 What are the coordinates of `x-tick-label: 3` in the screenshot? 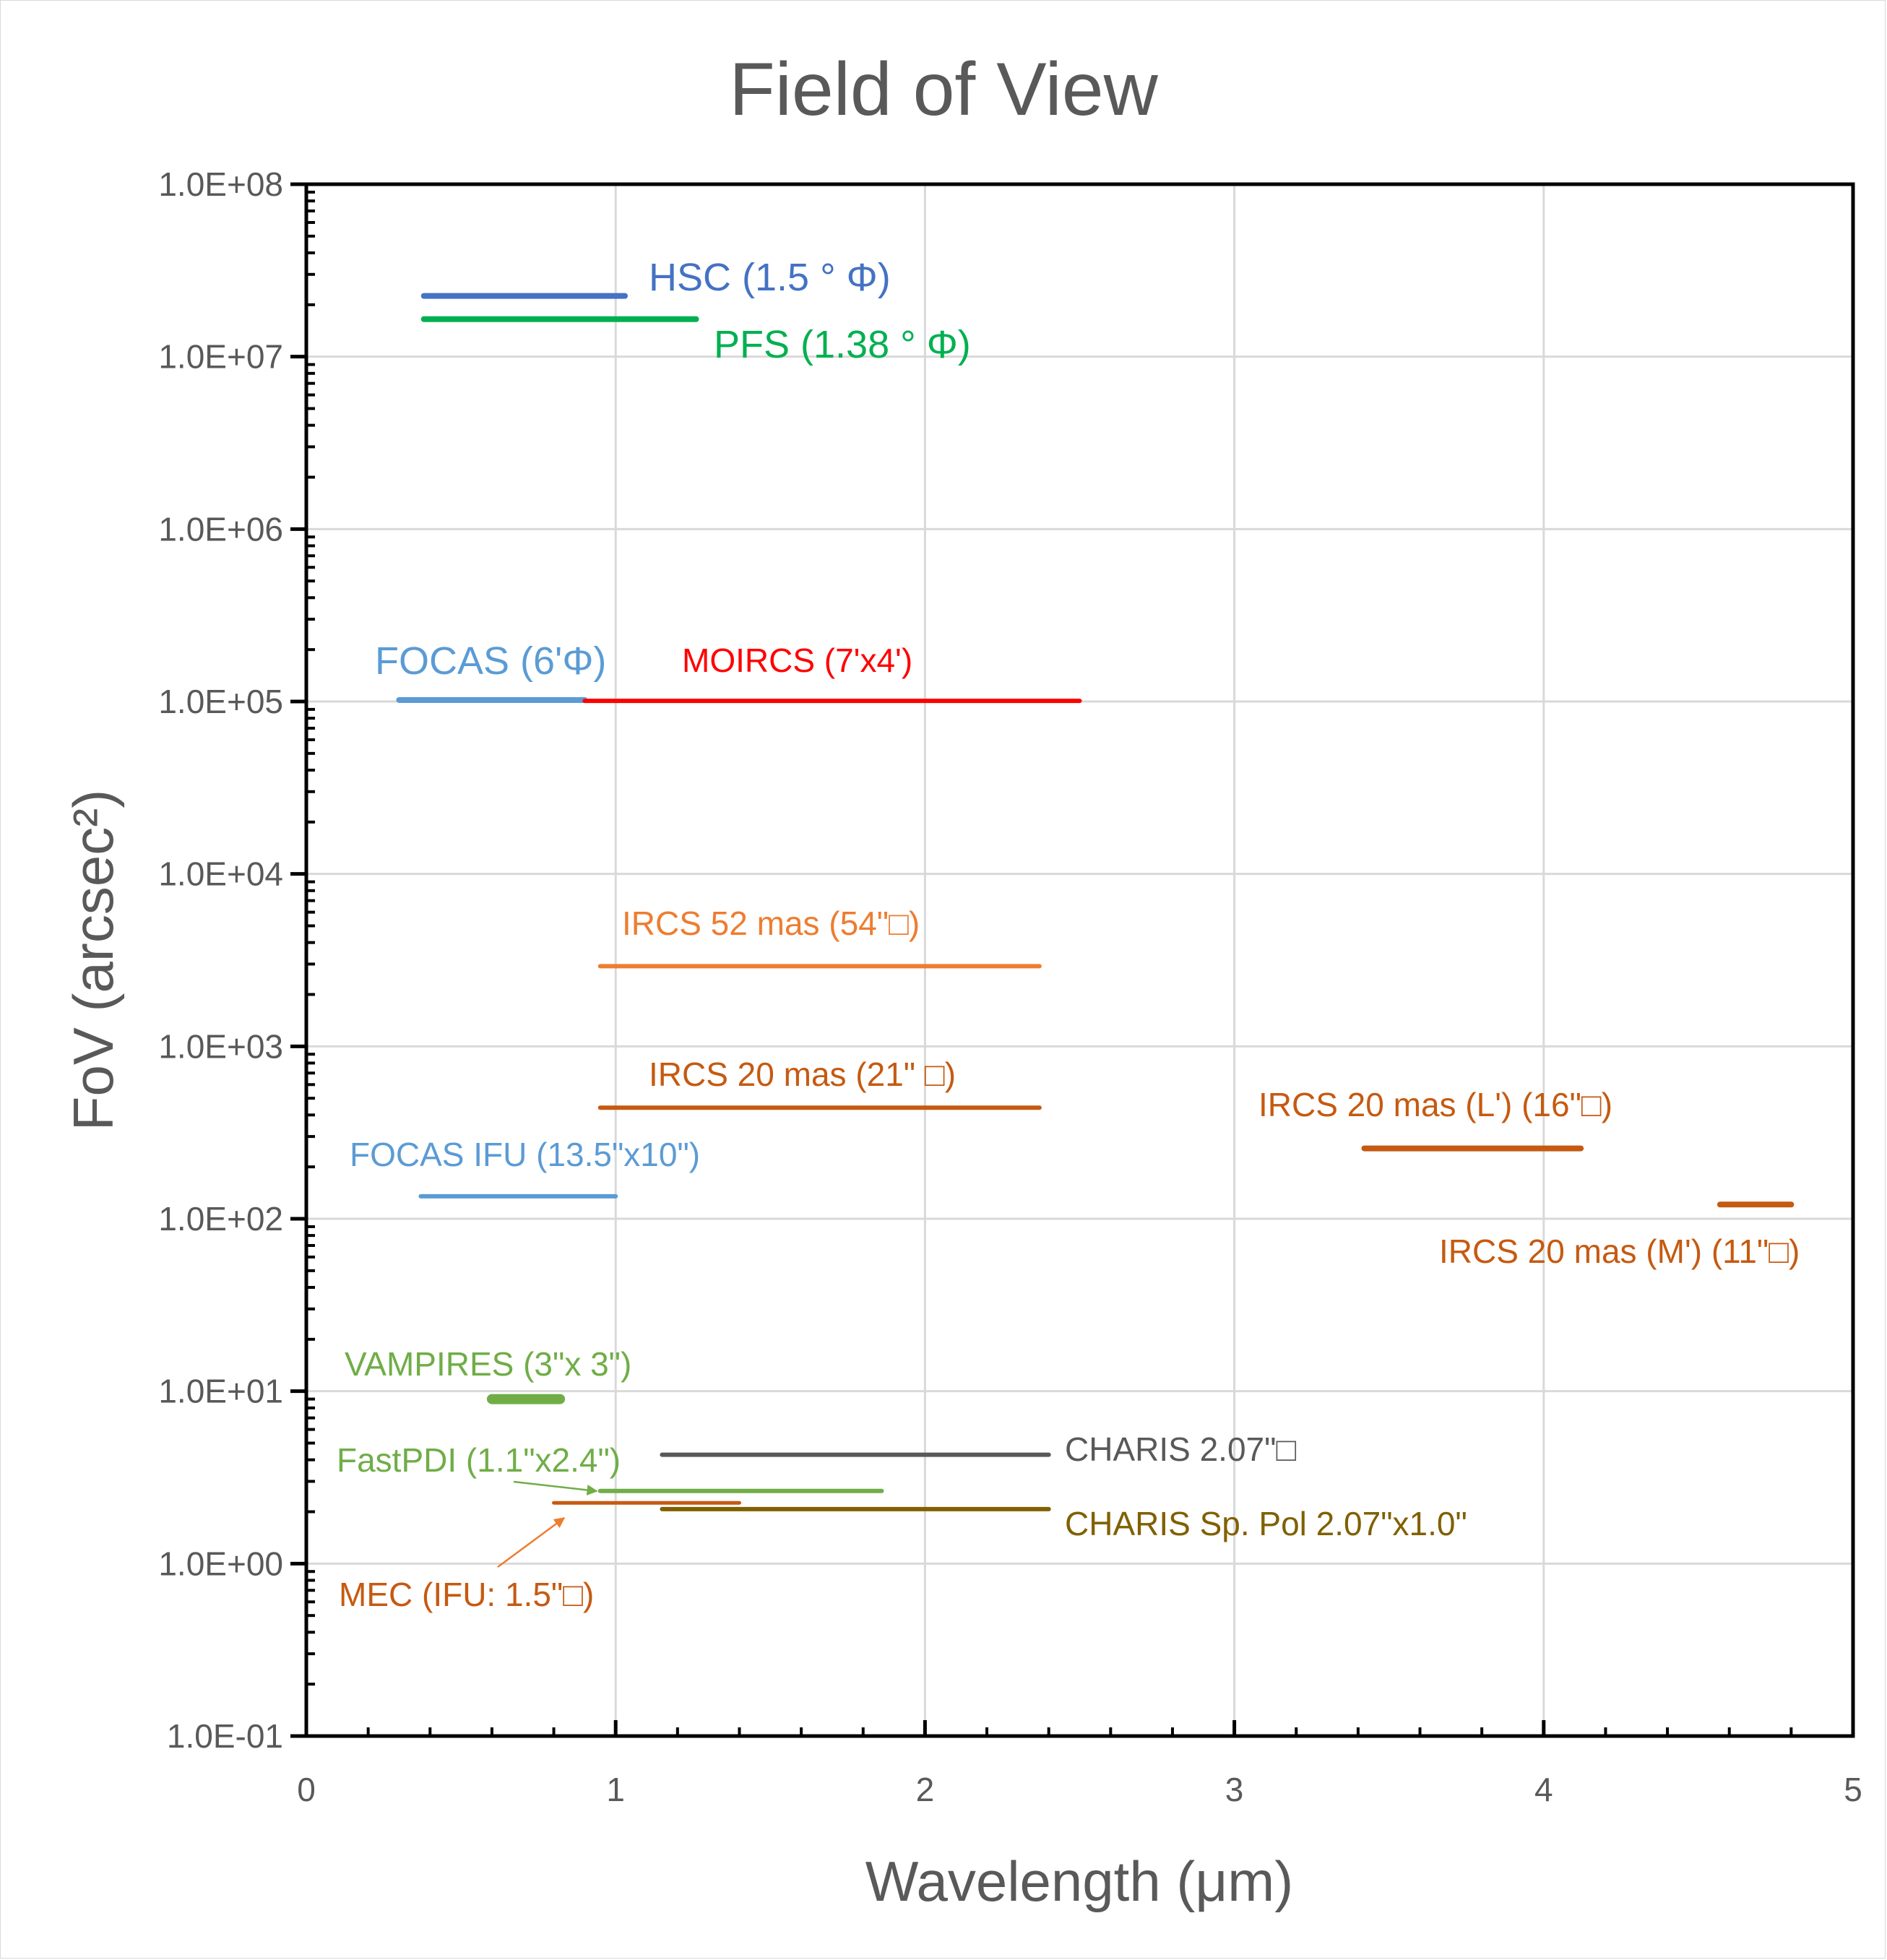 It's located at (1234, 1789).